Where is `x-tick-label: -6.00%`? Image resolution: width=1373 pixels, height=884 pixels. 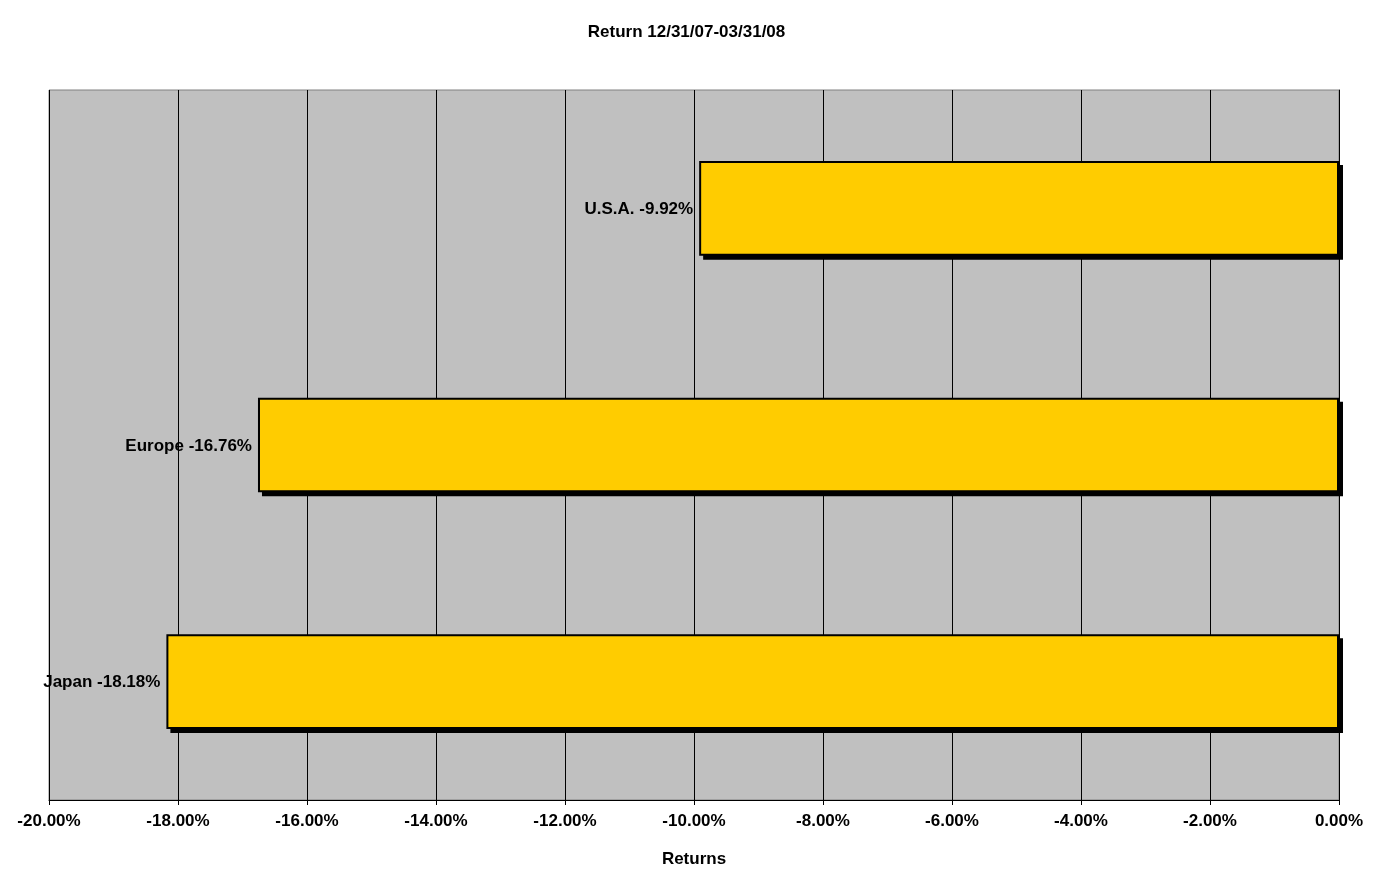
x-tick-label: -6.00% is located at coordinates (952, 820).